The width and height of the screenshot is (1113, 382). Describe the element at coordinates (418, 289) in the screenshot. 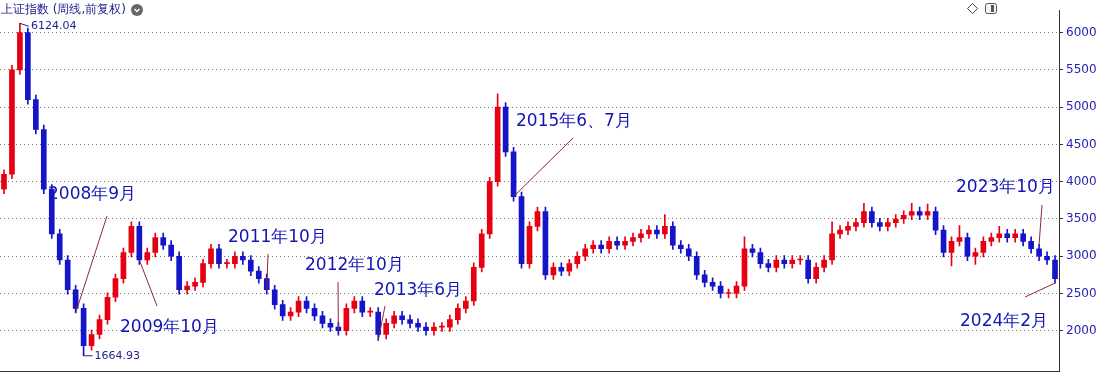

I see `annotation: 2013年6月` at that location.